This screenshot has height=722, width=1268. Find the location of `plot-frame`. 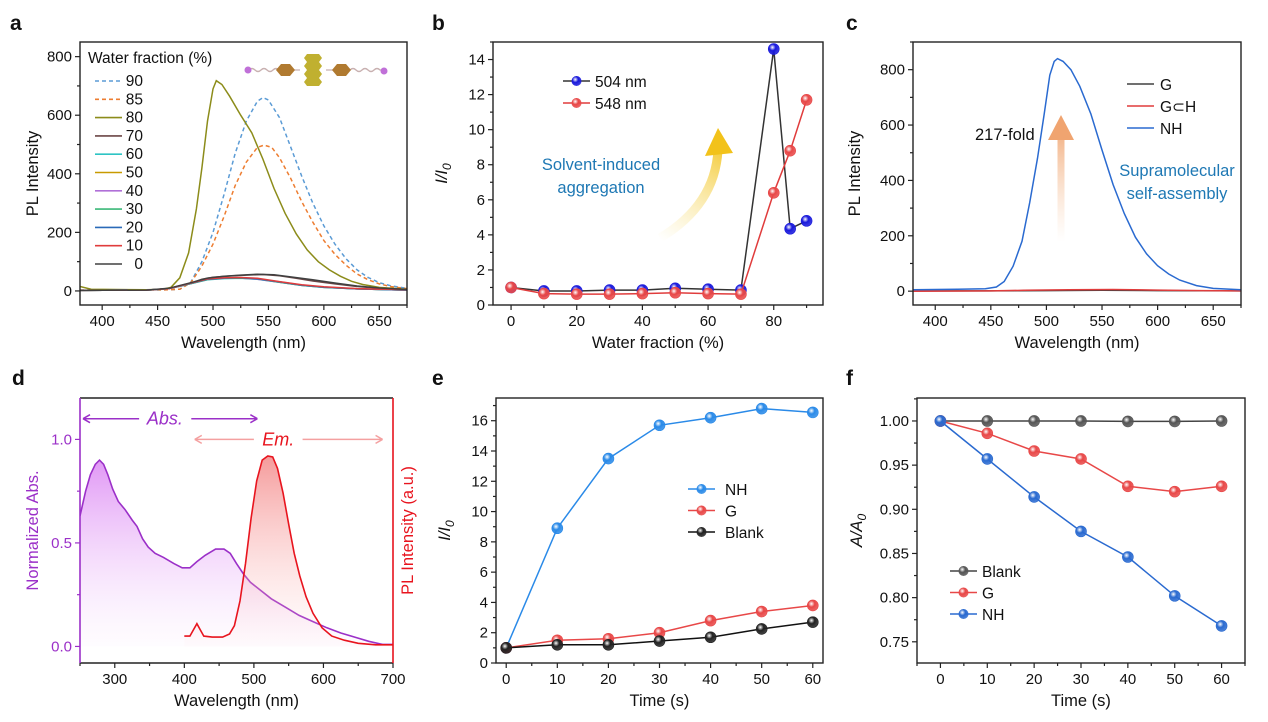

plot-frame is located at coordinates (659, 530).